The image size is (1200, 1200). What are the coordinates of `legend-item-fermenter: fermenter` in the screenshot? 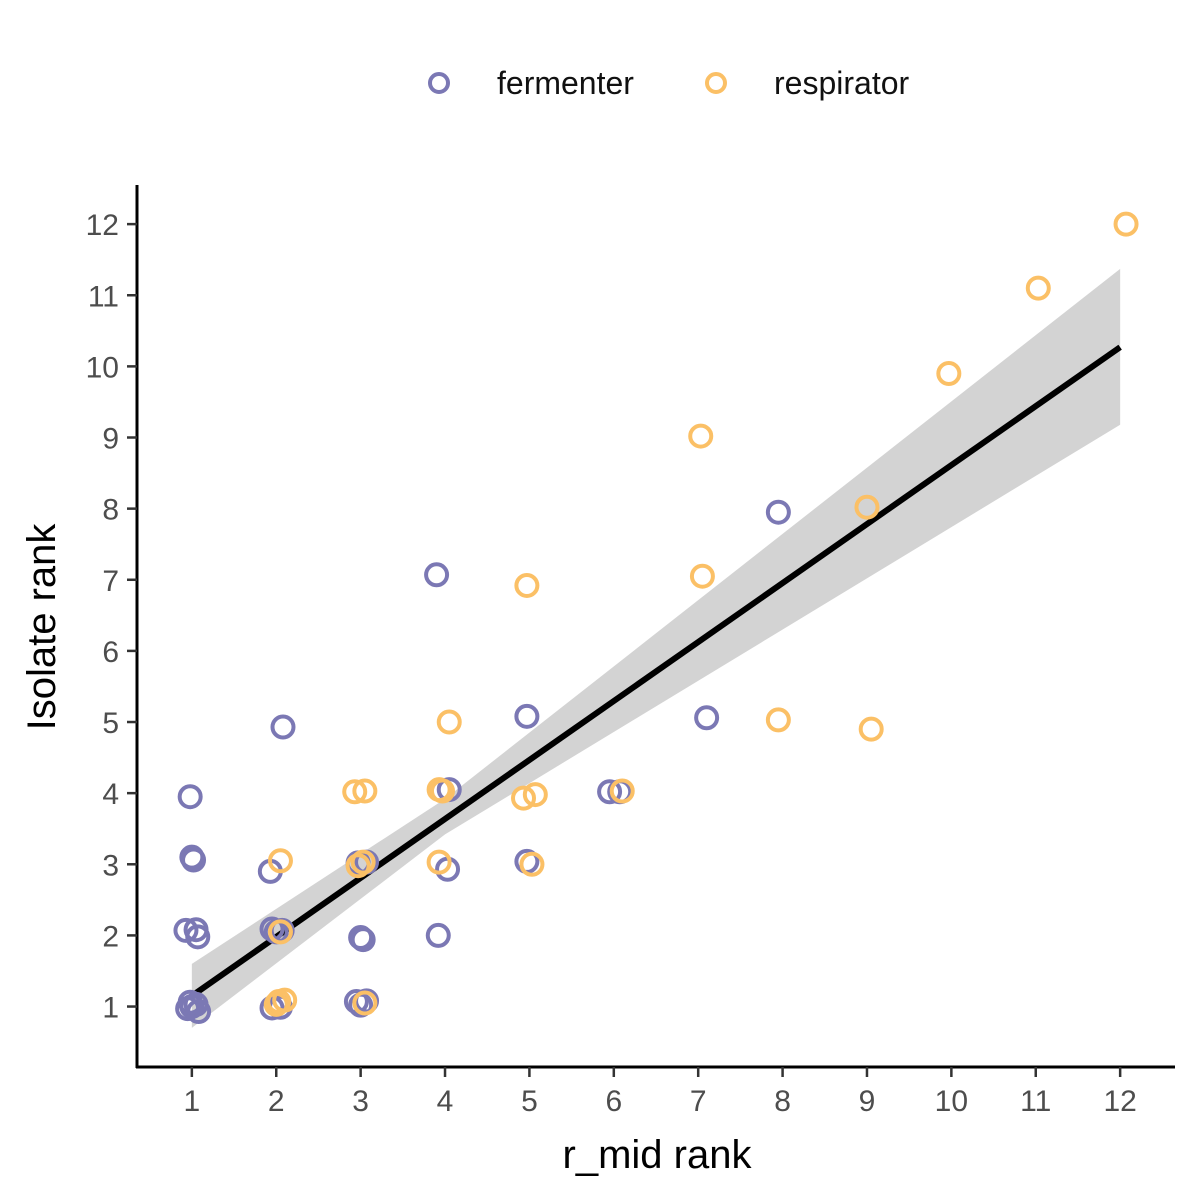 It's located at (531, 83).